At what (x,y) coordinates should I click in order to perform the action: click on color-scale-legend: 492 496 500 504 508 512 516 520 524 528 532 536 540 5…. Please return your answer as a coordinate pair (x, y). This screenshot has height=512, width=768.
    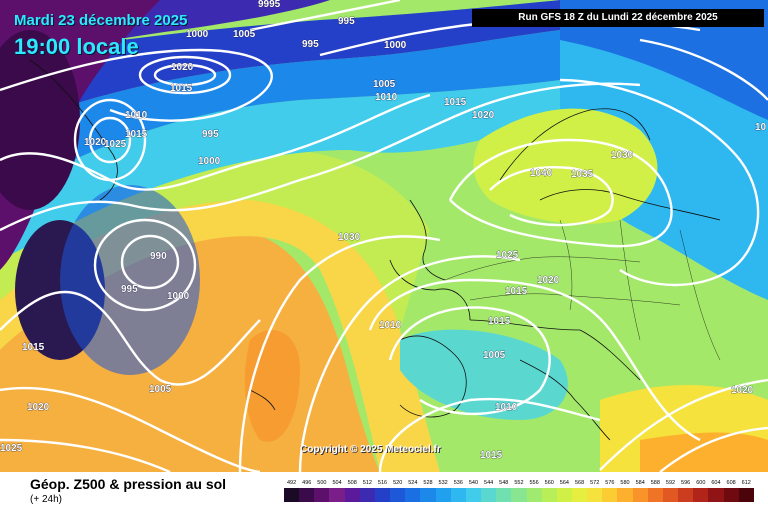
    Looking at the image, I should click on (519, 493).